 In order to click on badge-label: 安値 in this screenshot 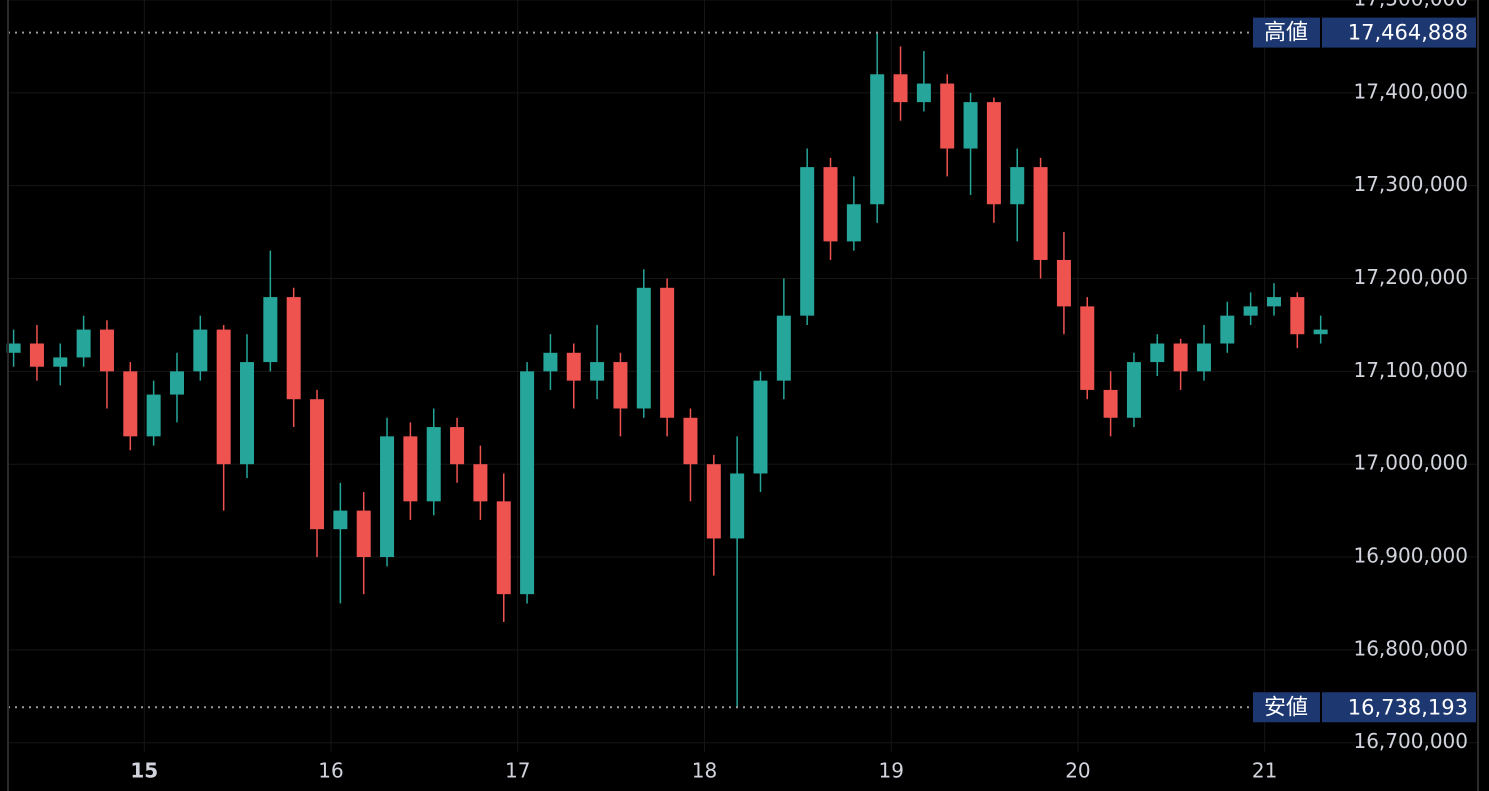, I will do `click(1286, 707)`.